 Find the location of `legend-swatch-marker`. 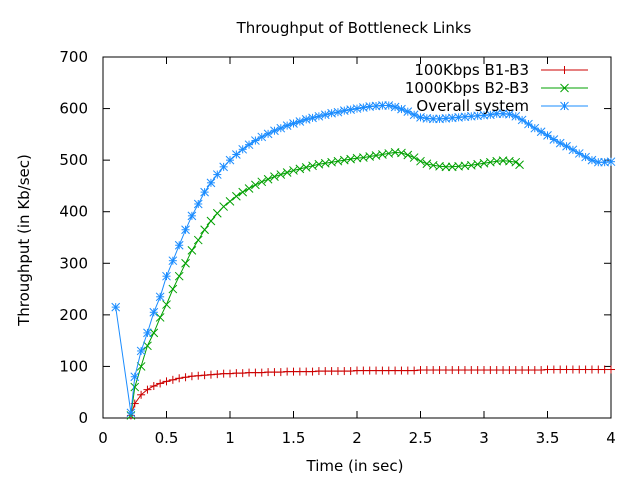

legend-swatch-marker is located at coordinates (564, 88).